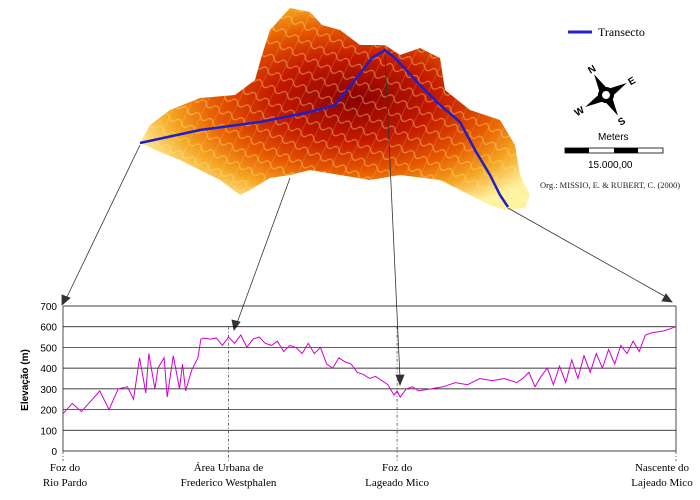  Describe the element at coordinates (229, 468) in the screenshot. I see `location-label-line1: Área Urbana de` at that location.